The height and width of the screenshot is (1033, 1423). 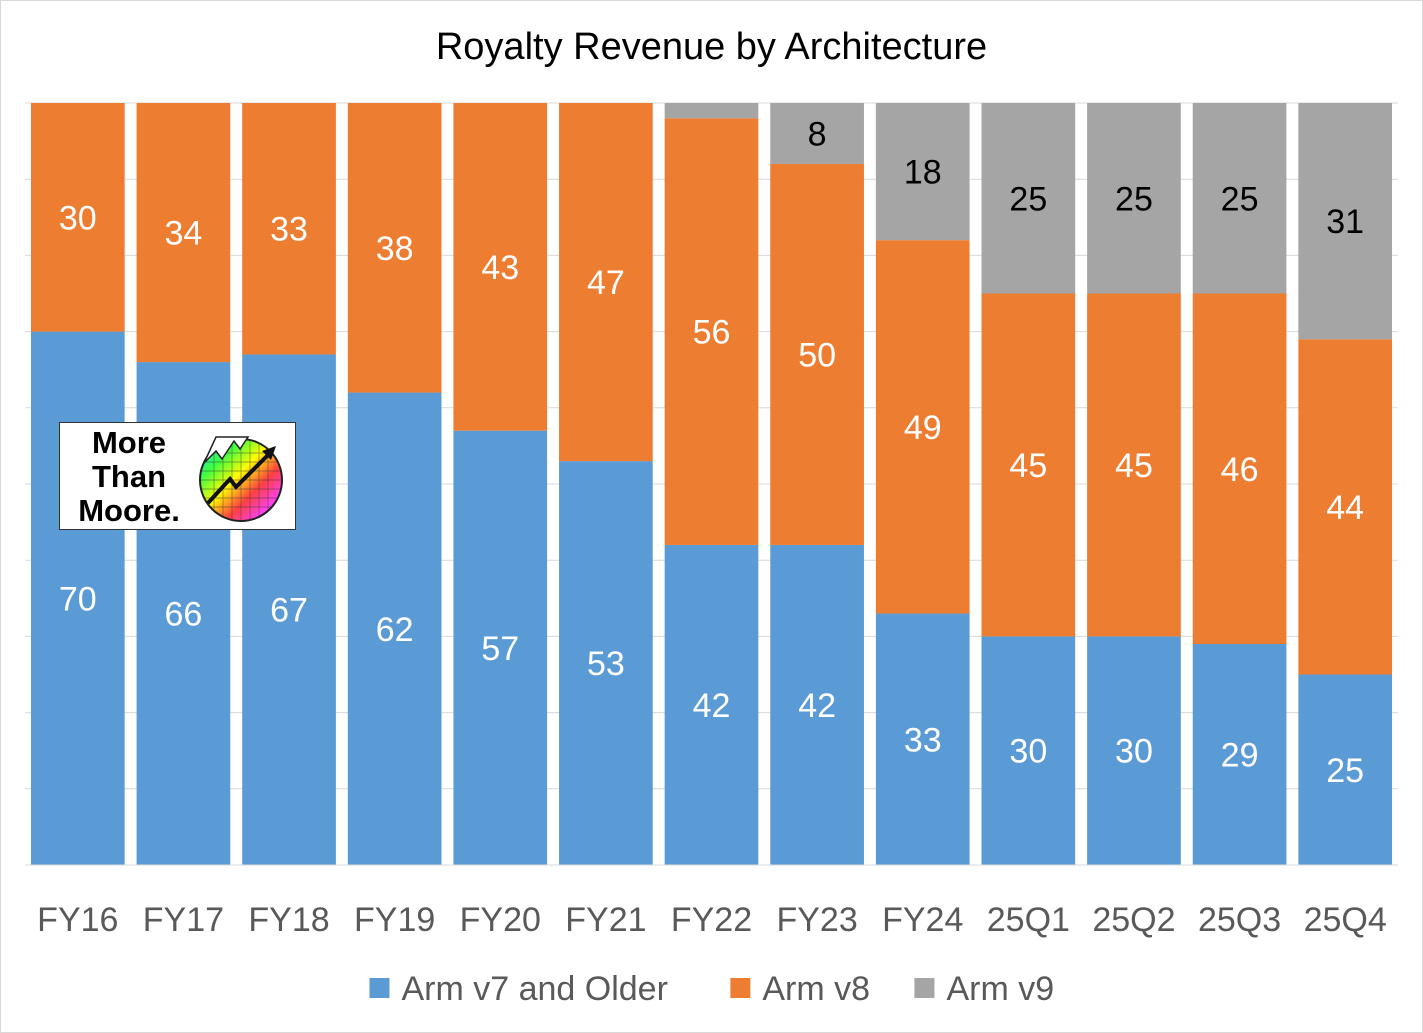 I want to click on data-label: 44, so click(x=1345, y=508).